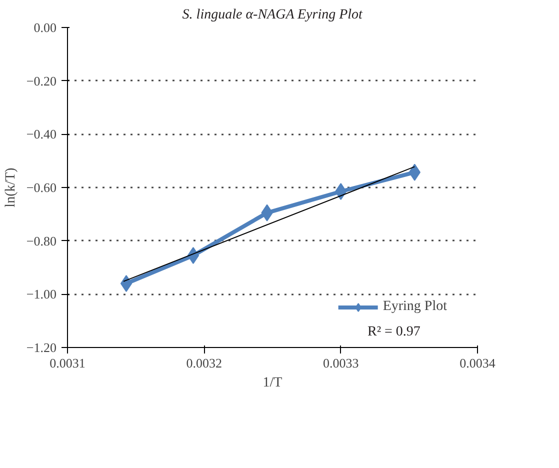  Describe the element at coordinates (10, 187) in the screenshot. I see `y-axis-title: ln(k/T)` at that location.